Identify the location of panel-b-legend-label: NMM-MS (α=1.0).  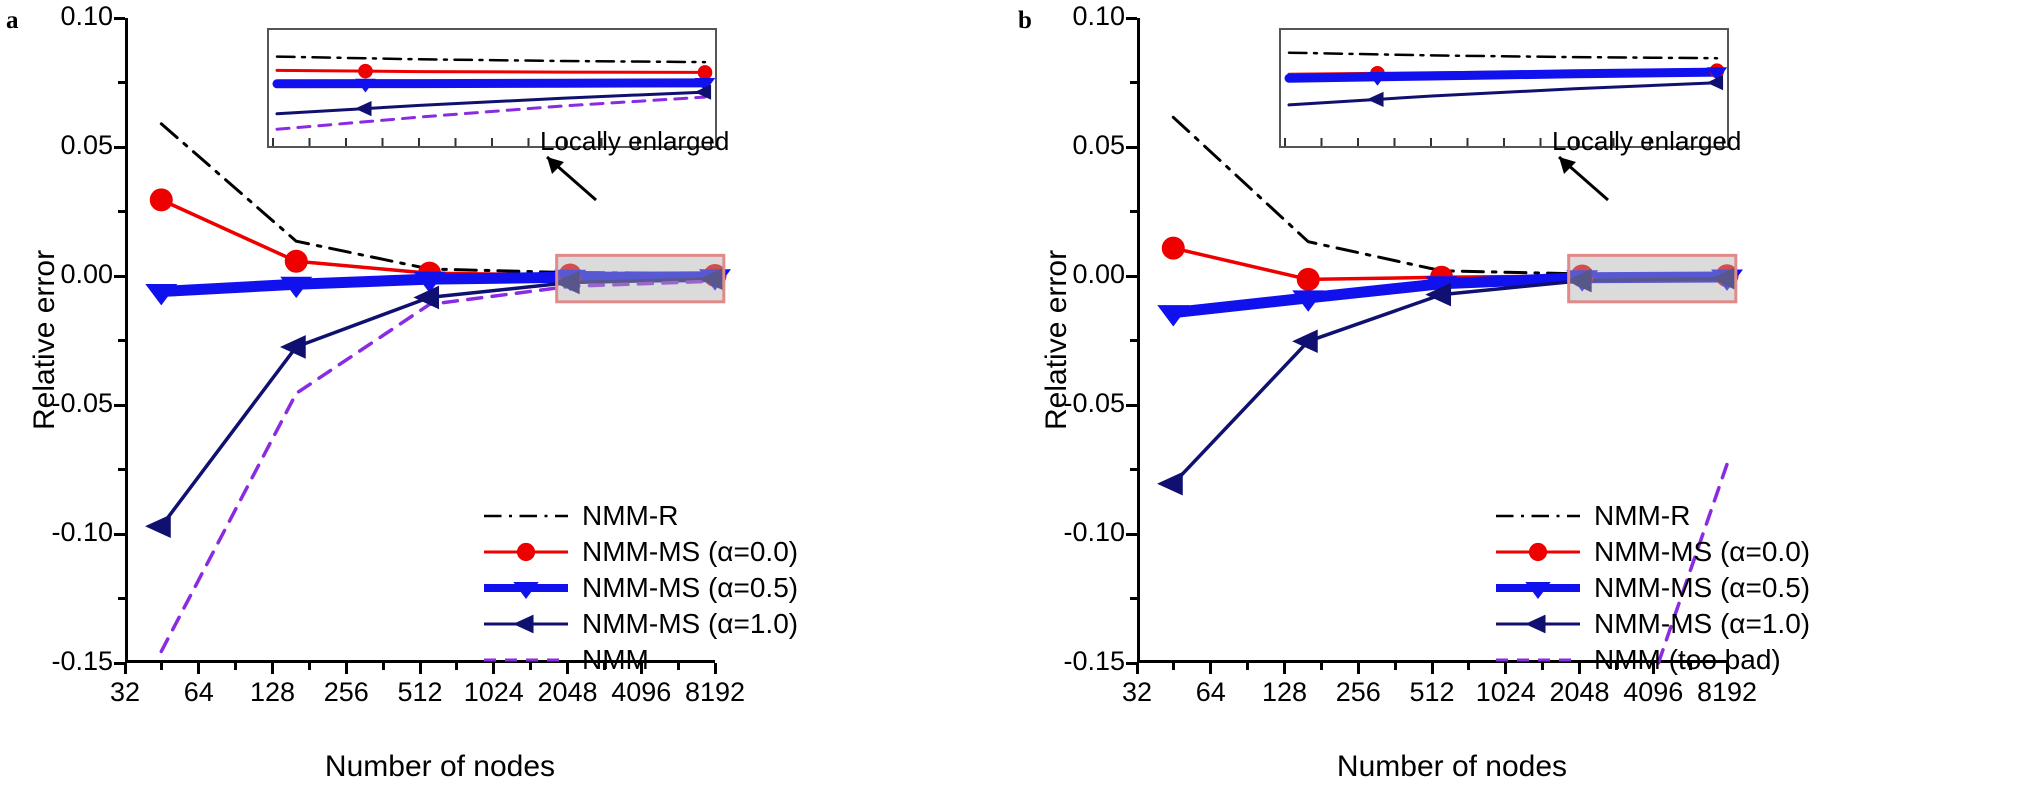
(1702, 623).